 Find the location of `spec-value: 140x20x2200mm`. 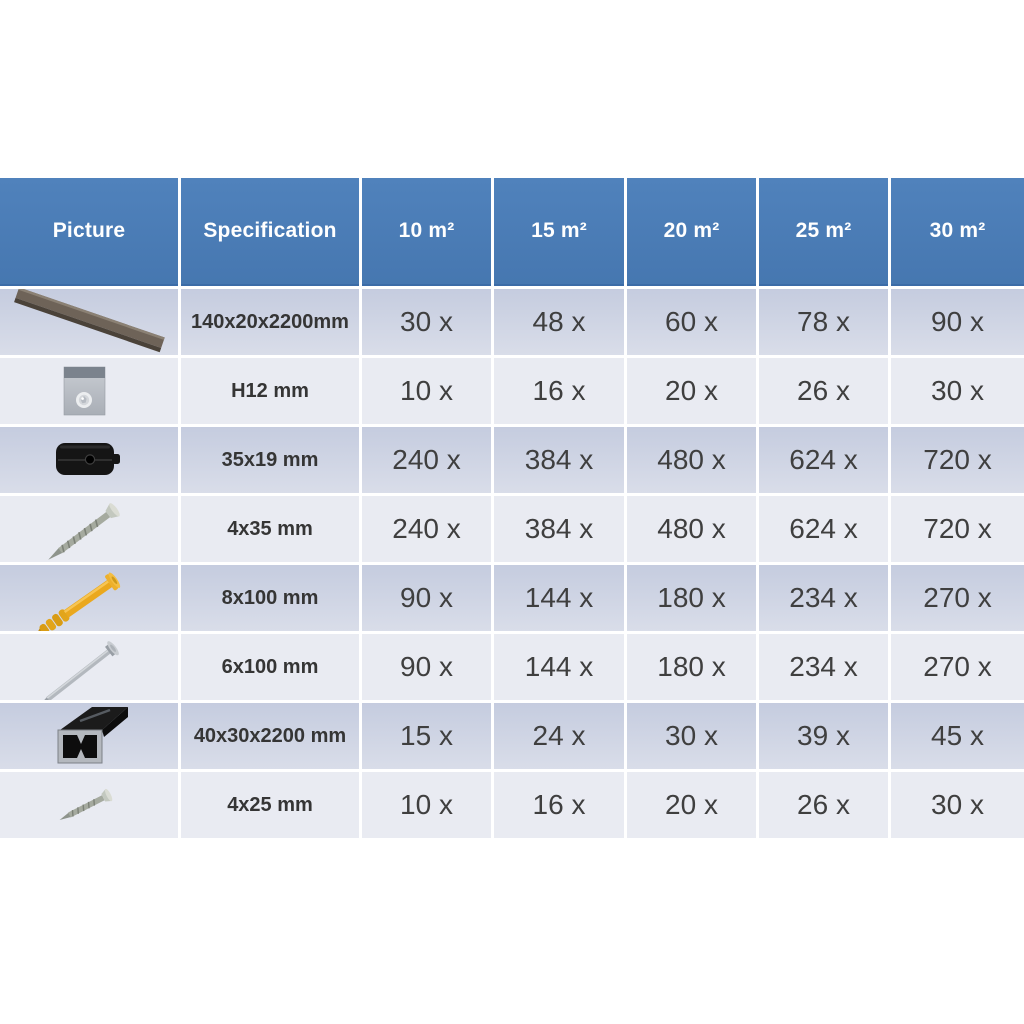

spec-value: 140x20x2200mm is located at coordinates (270, 322).